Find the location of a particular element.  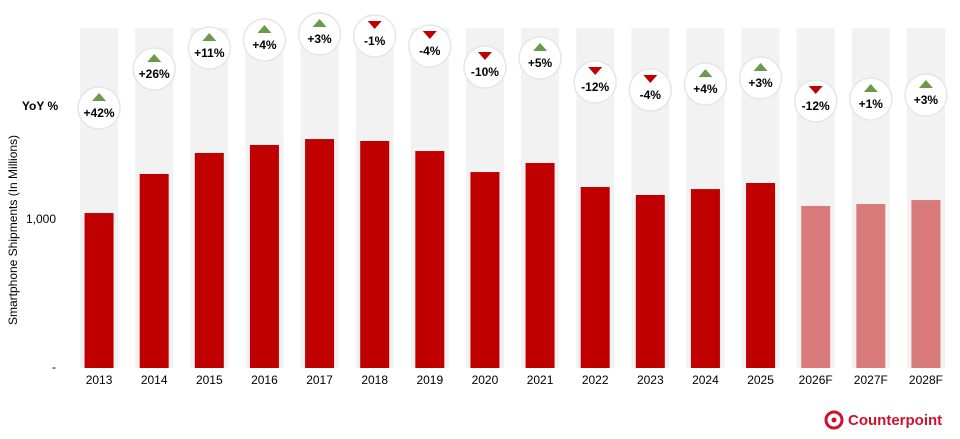

brand: Counterpoint is located at coordinates (895, 420).